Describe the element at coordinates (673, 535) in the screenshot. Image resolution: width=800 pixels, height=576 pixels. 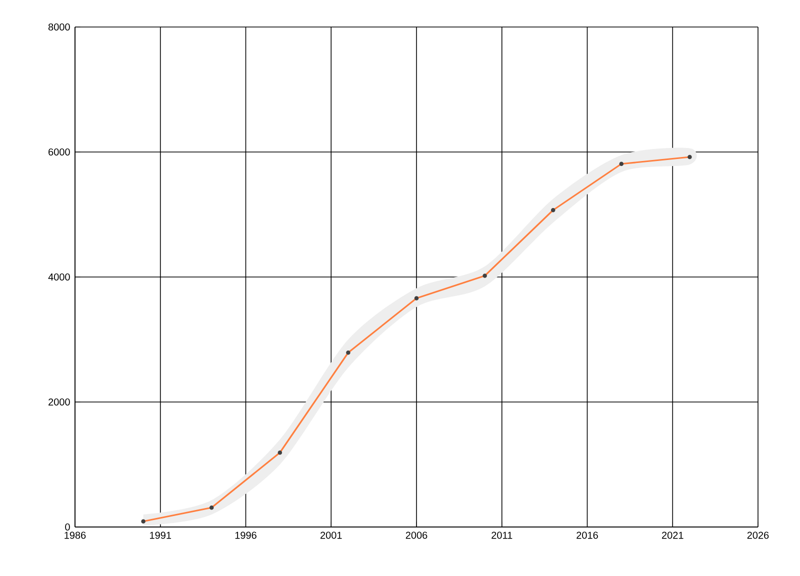
I see `x-tick-label: 2021` at that location.